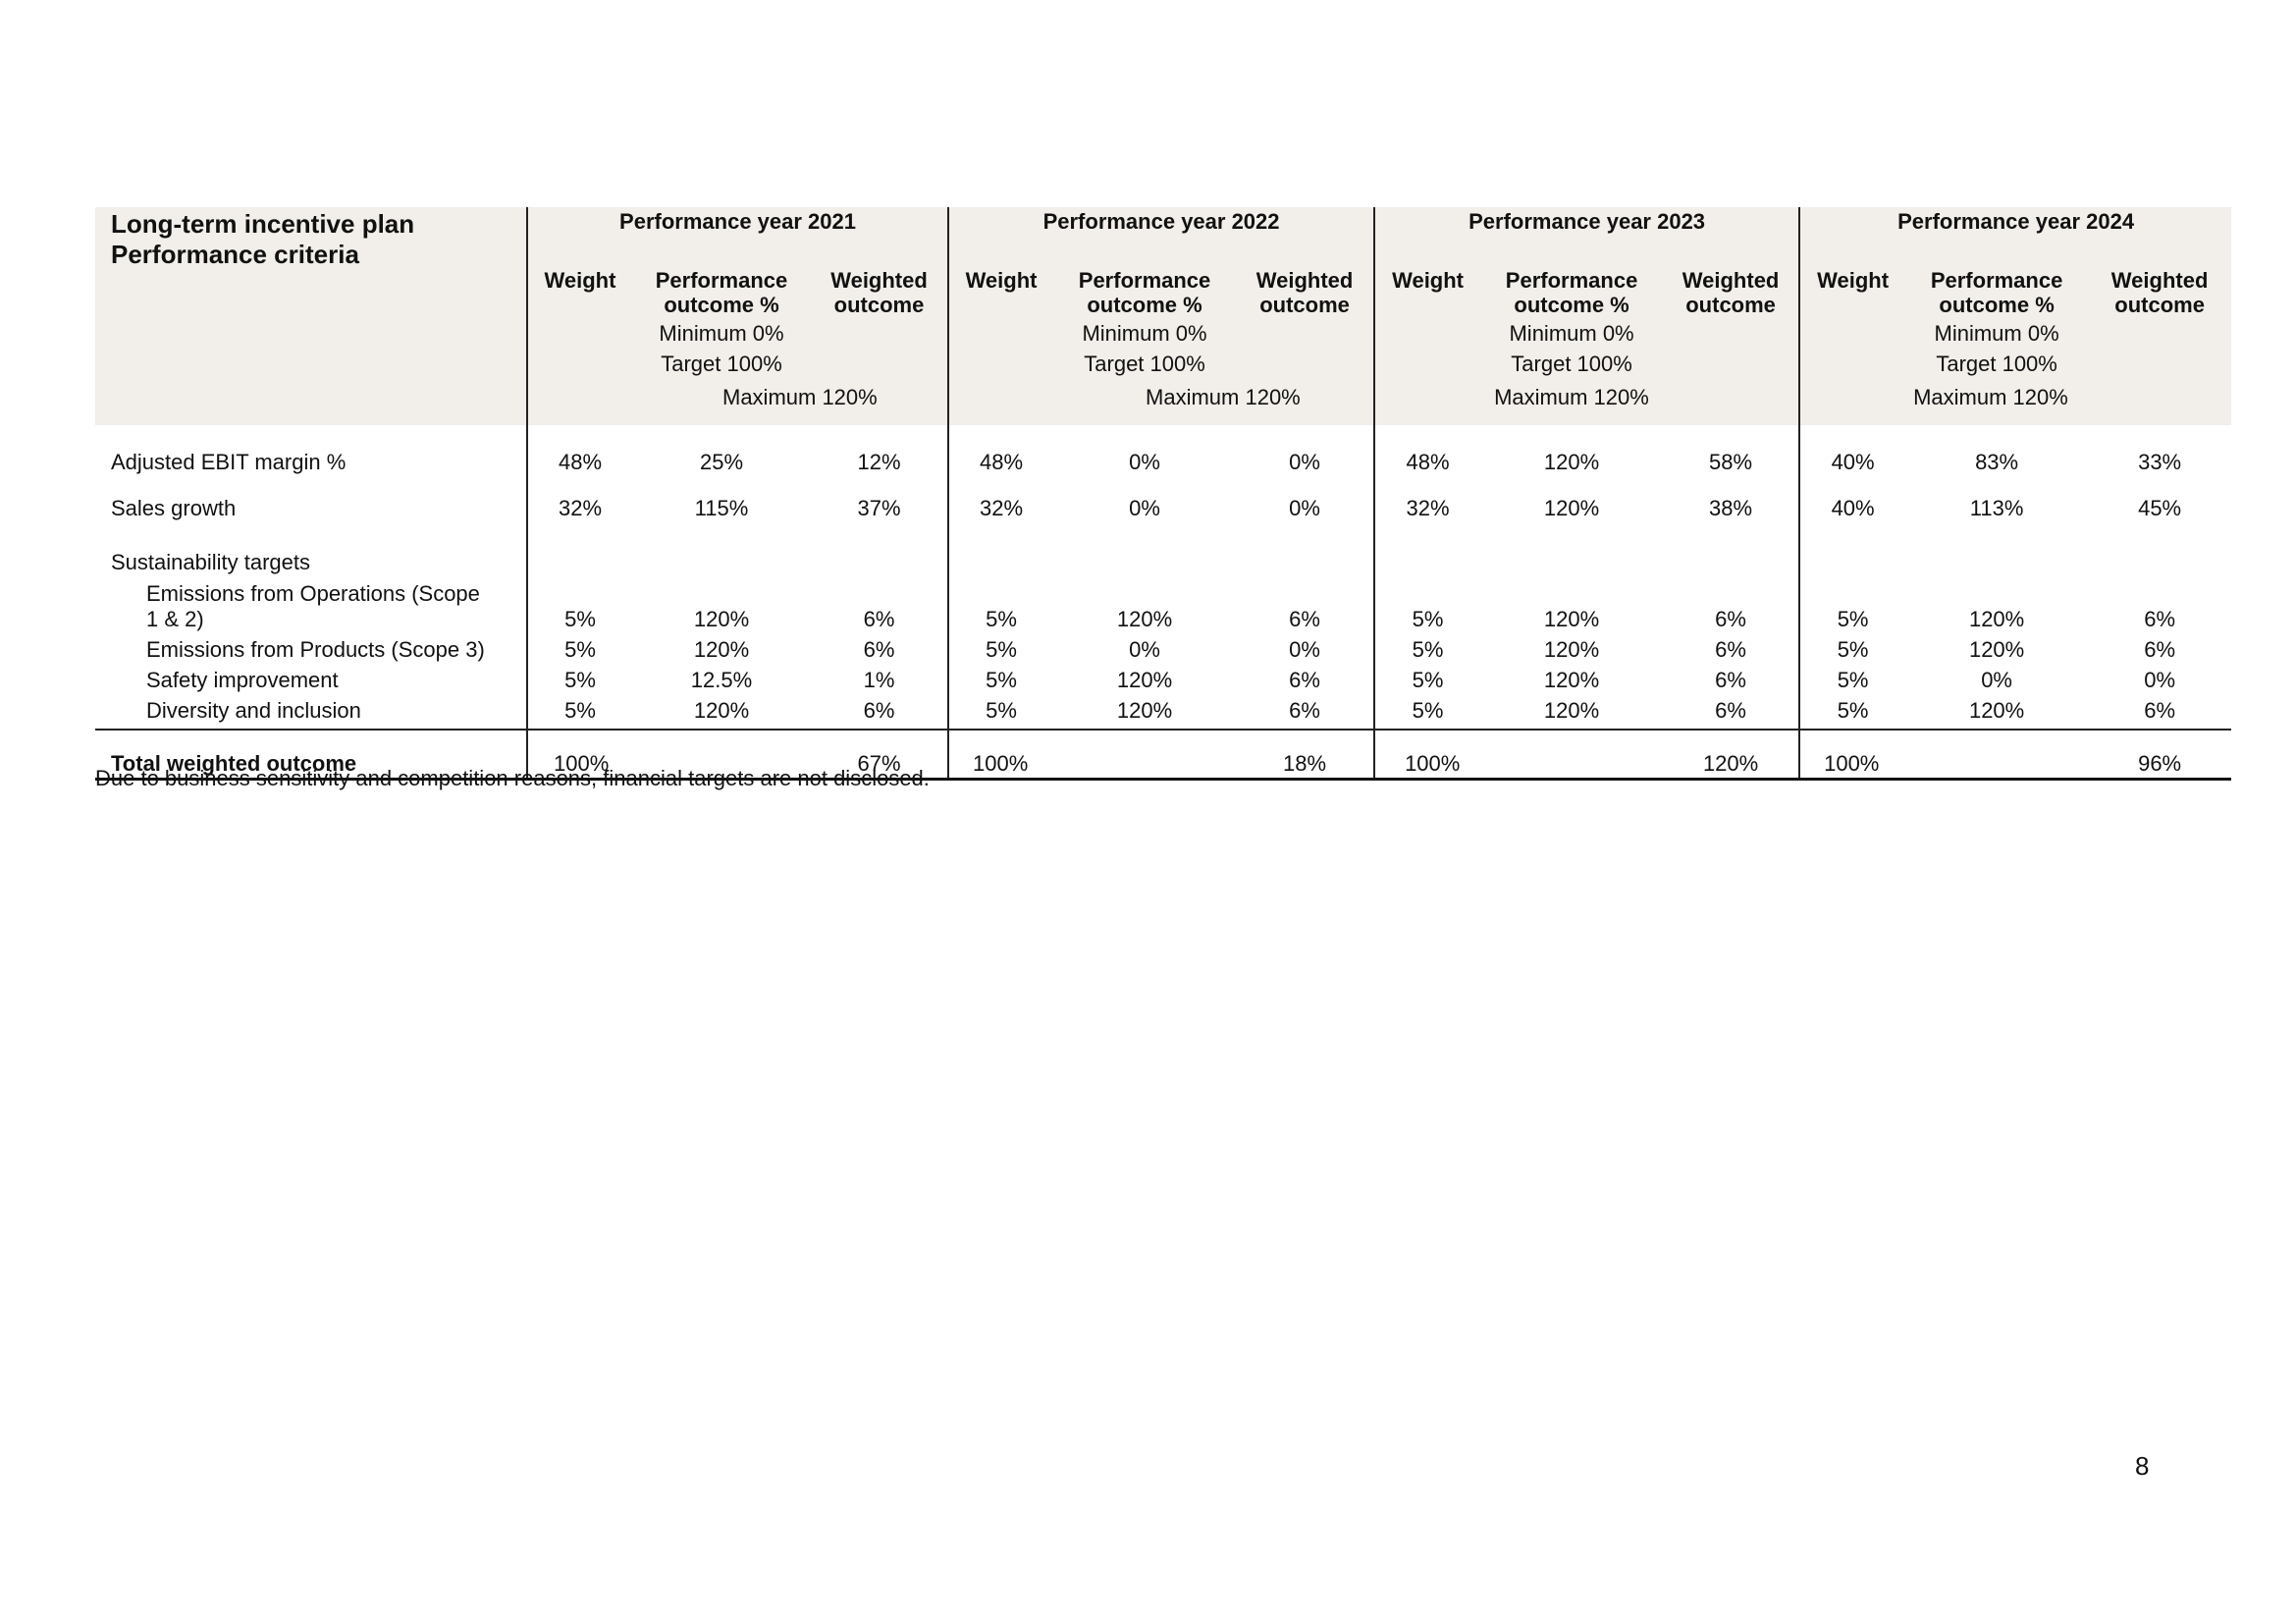 The width and height of the screenshot is (2296, 1624). What do you see at coordinates (1731, 507) in the screenshot?
I see `weighted-cell: 38%` at bounding box center [1731, 507].